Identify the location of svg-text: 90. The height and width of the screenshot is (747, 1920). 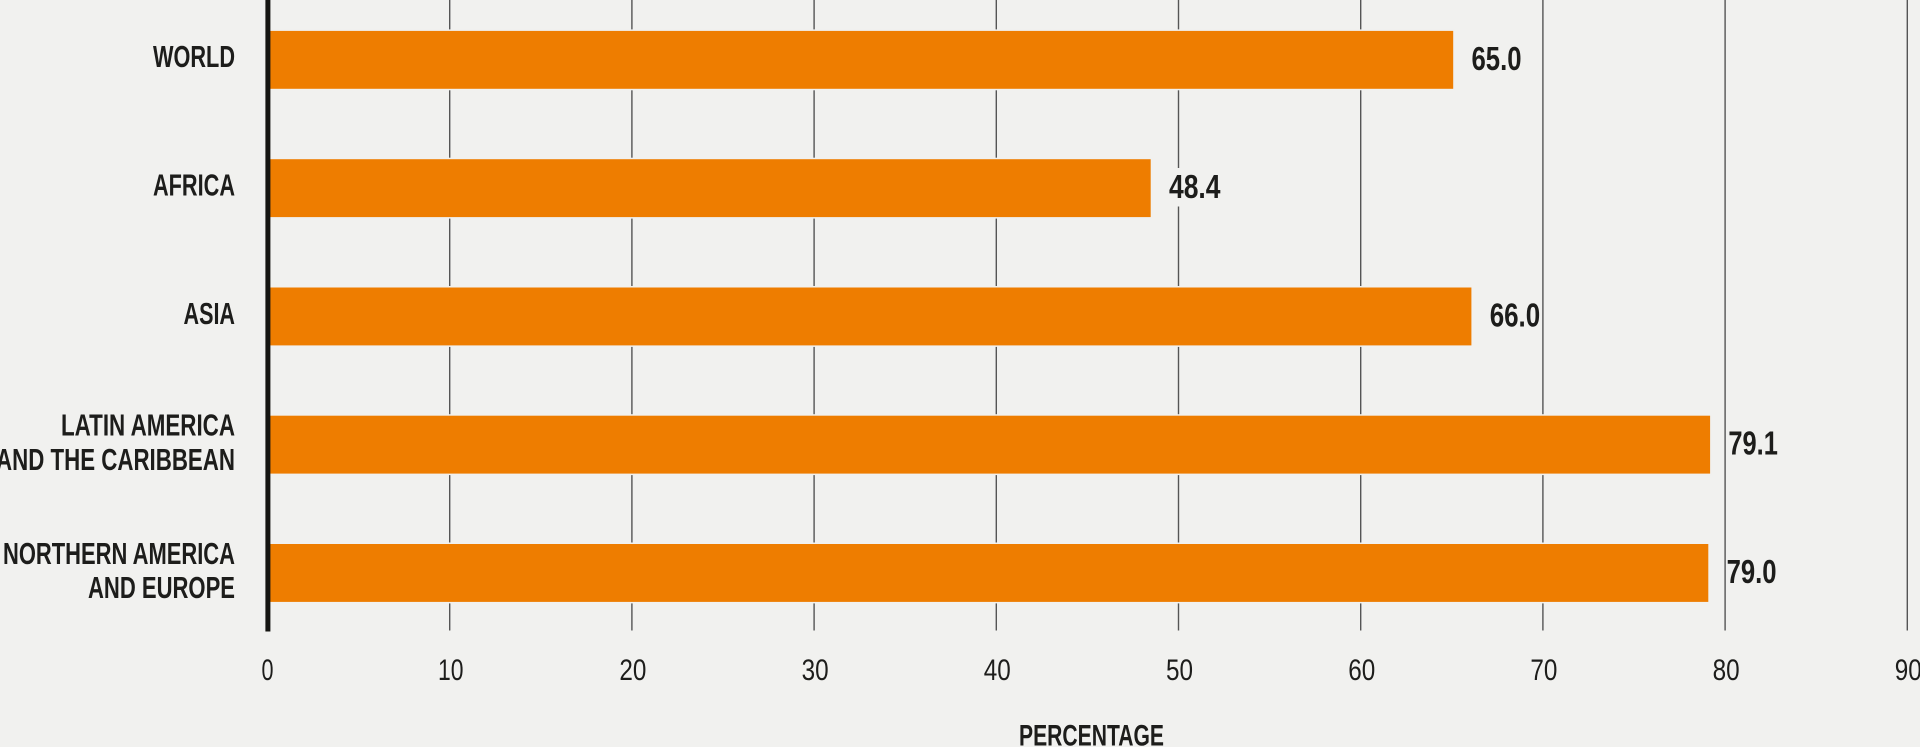
(1907, 670).